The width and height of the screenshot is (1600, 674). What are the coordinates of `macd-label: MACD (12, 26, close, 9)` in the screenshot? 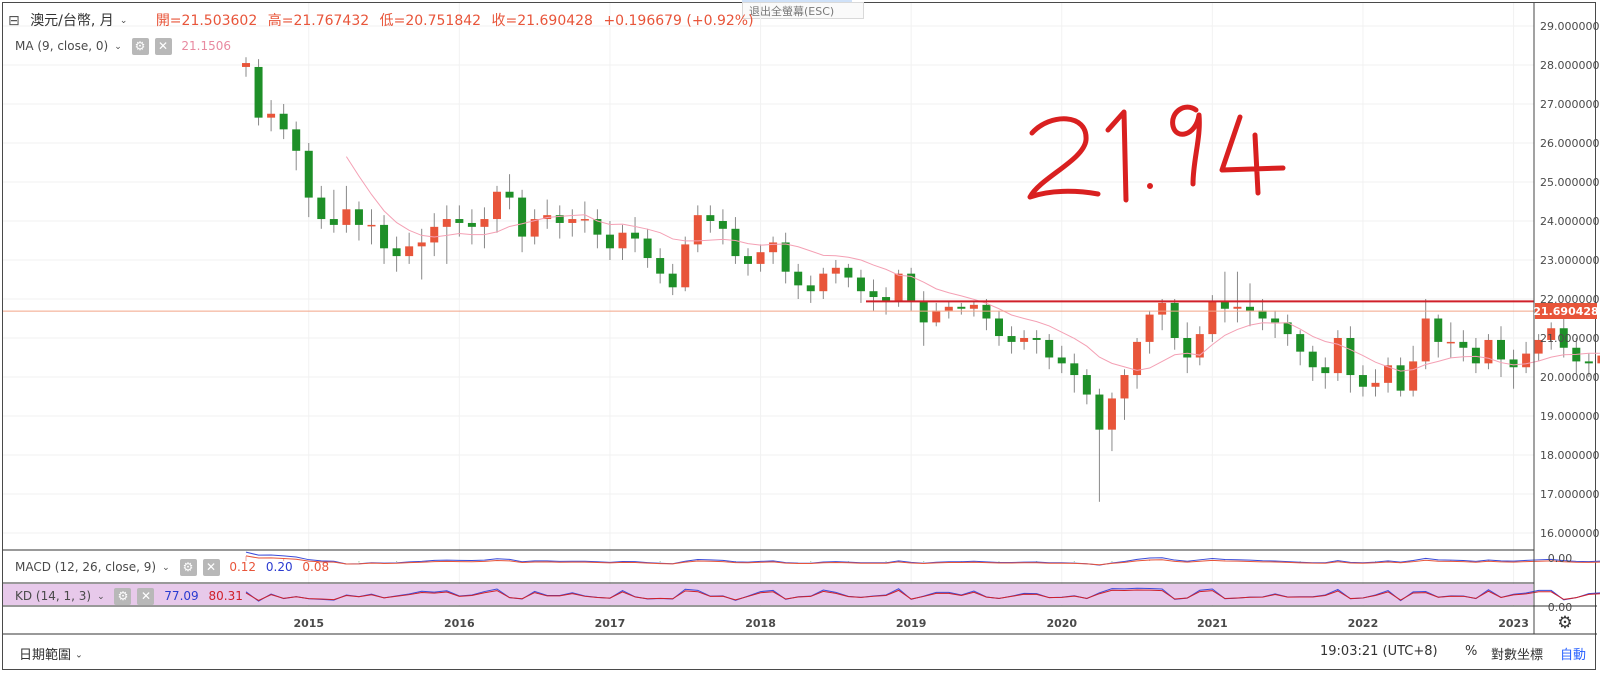 It's located at (86, 567).